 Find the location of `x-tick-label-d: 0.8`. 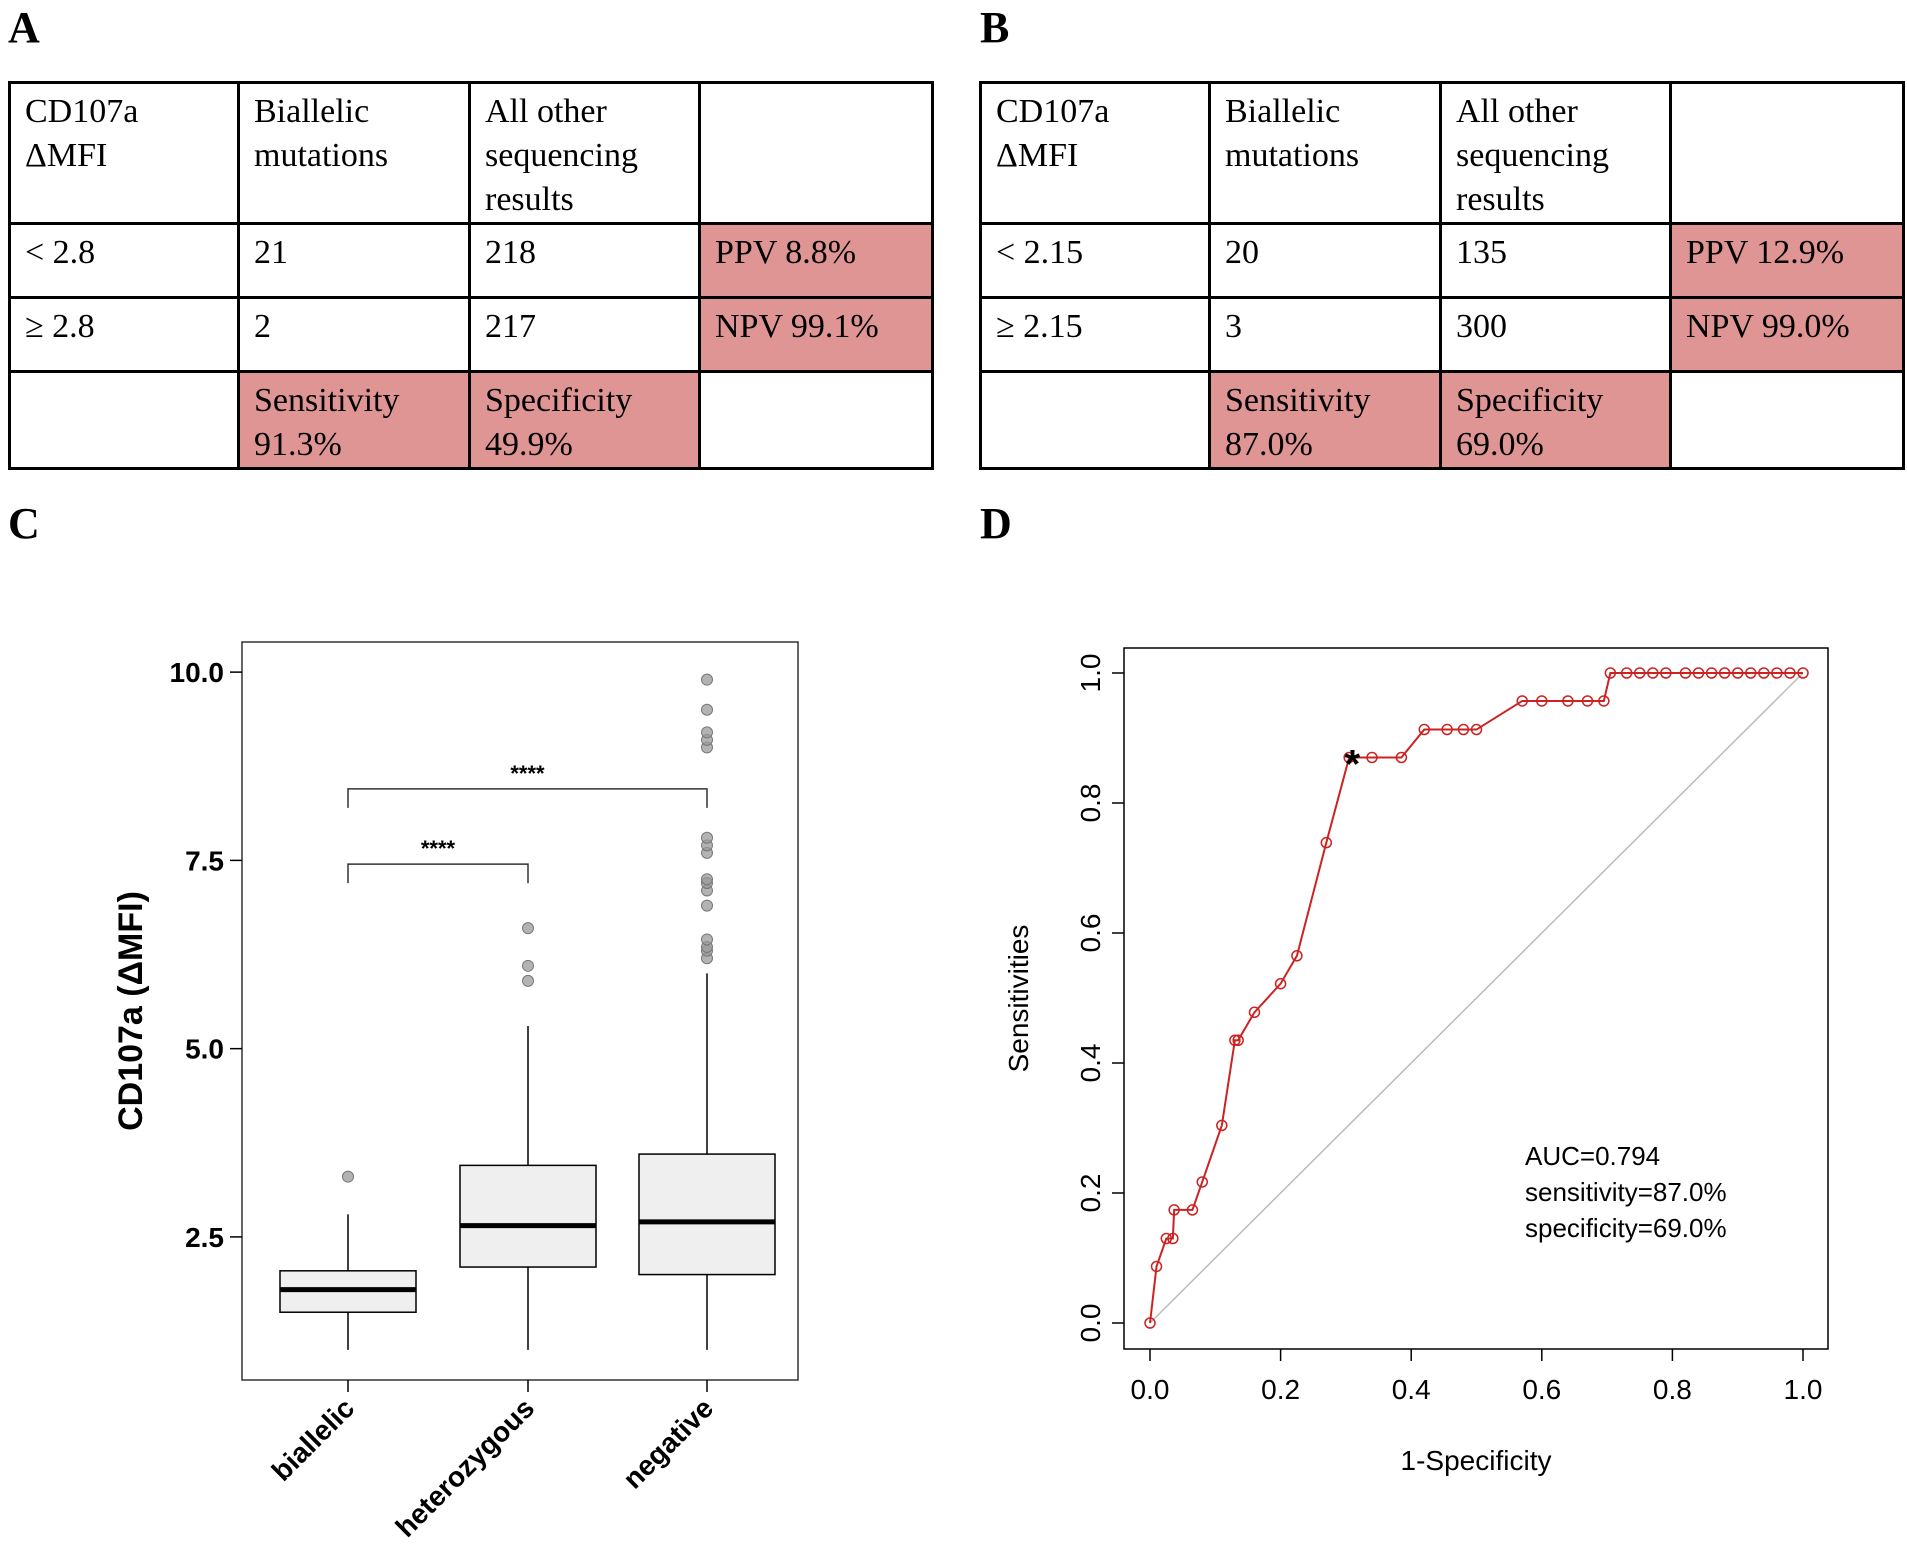

x-tick-label-d: 0.8 is located at coordinates (1672, 1389).